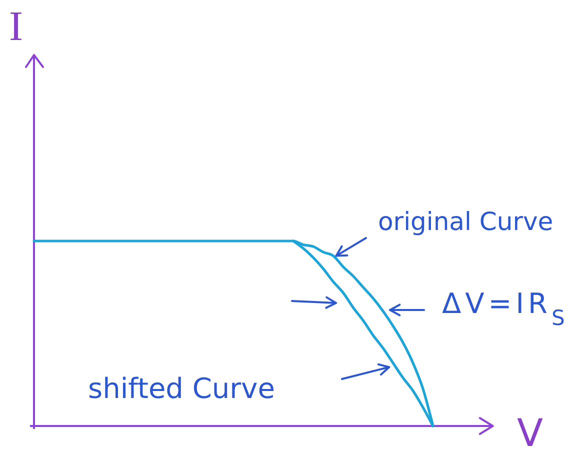 This screenshot has width=585, height=454. Describe the element at coordinates (181, 388) in the screenshot. I see `annotation: shifted Curve` at that location.